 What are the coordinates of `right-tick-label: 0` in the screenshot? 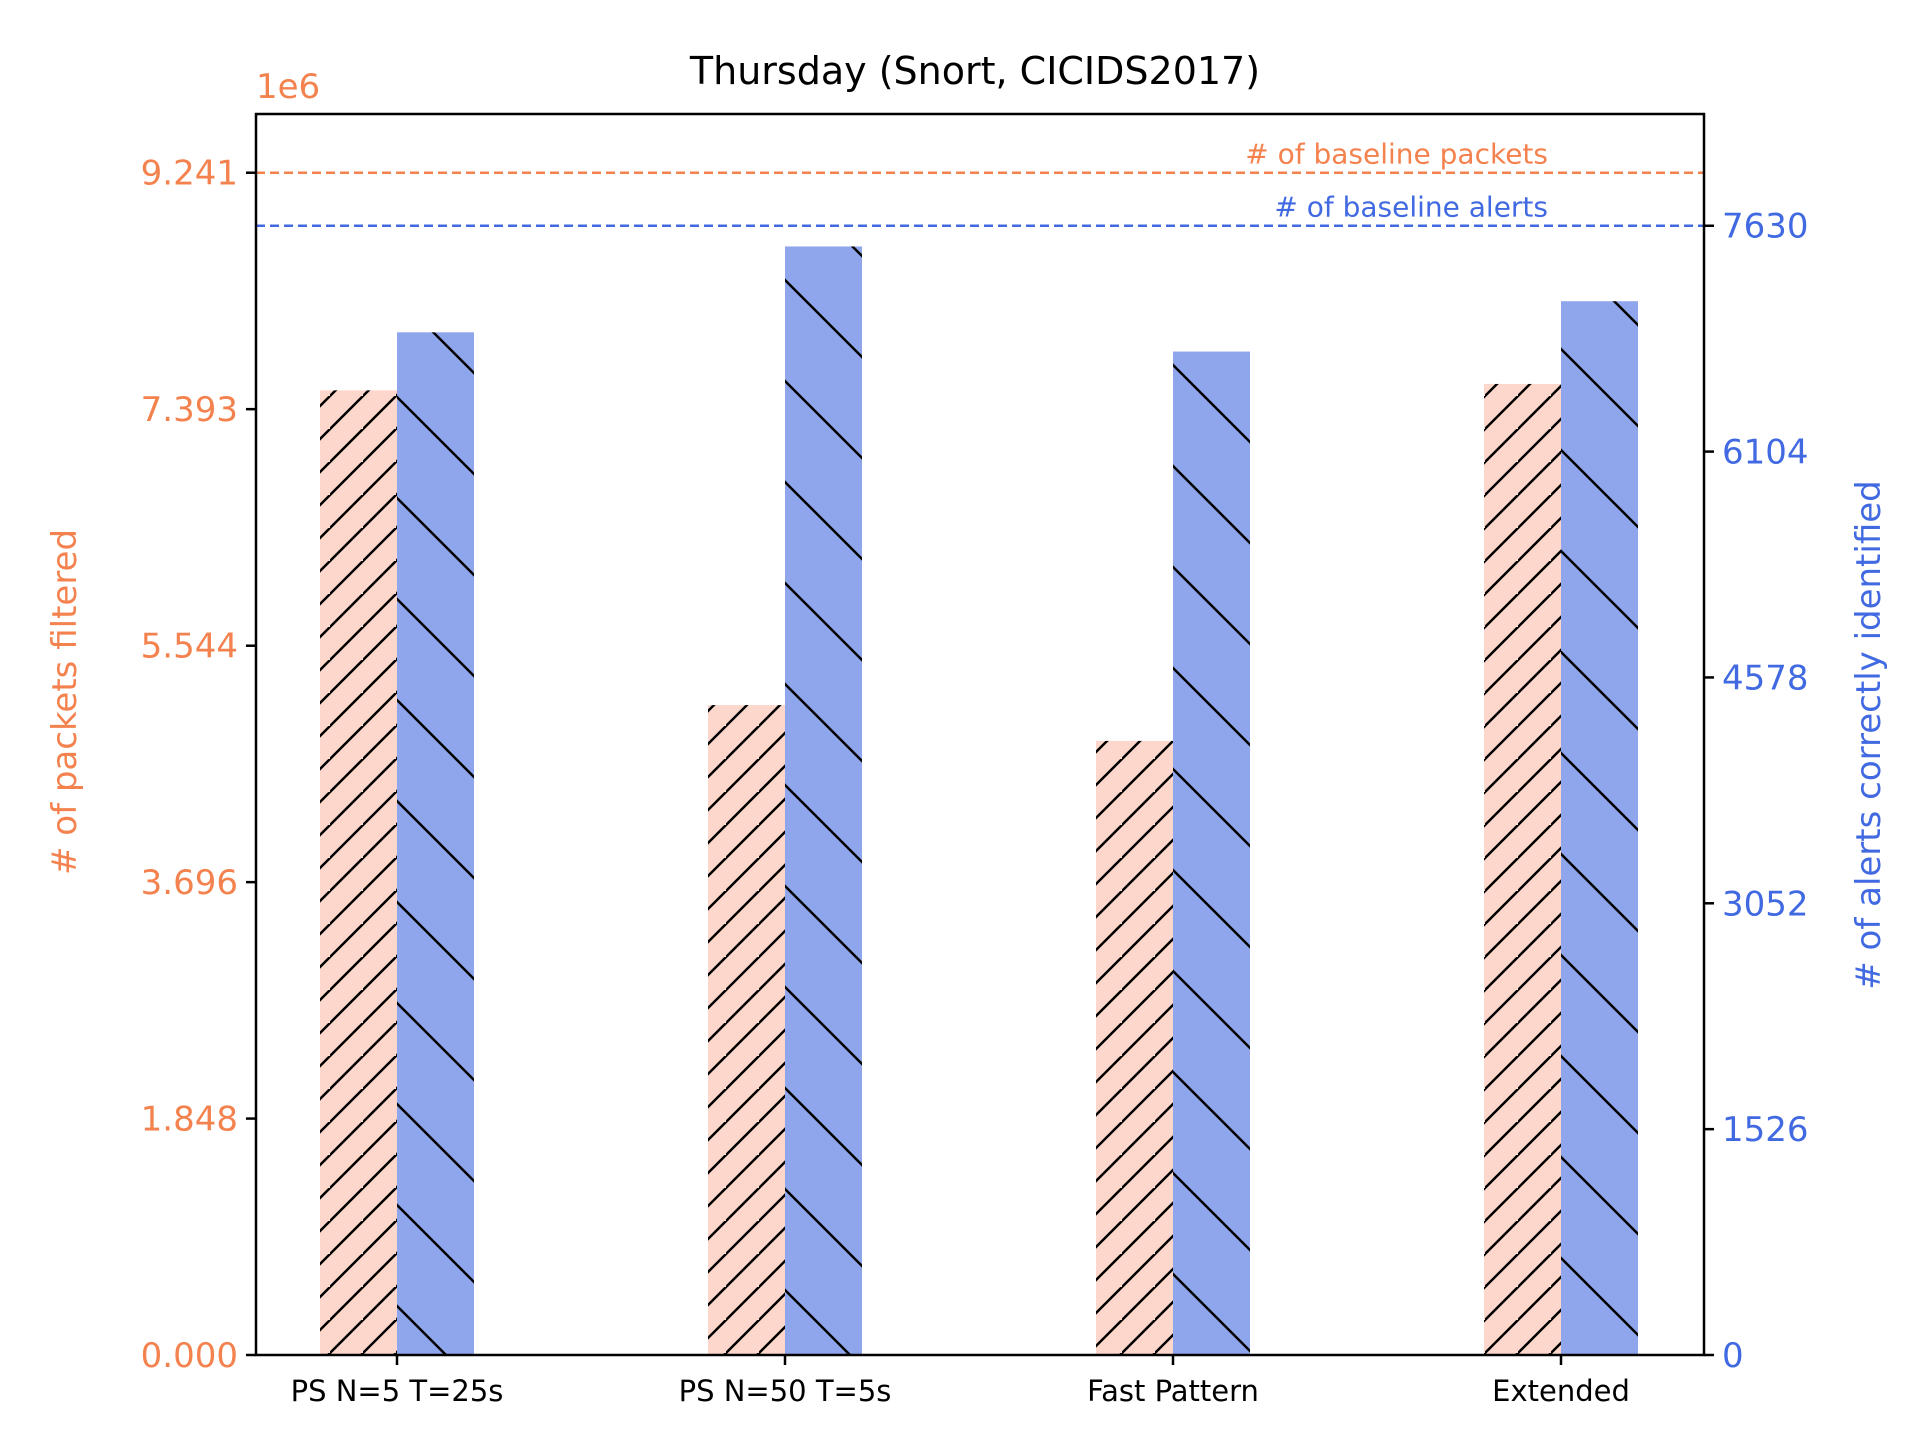 It's located at (1733, 1356).